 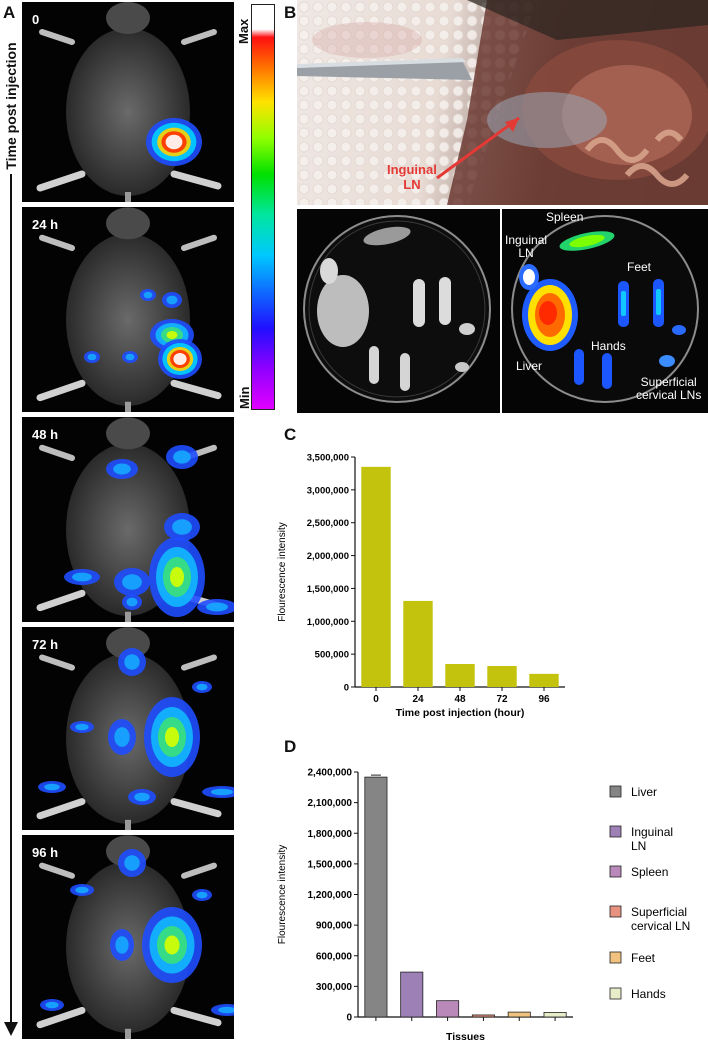 What do you see at coordinates (608, 346) in the screenshot?
I see `organ-label-hands: Hands` at bounding box center [608, 346].